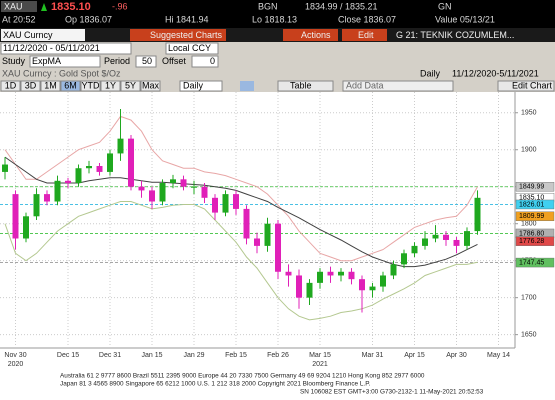 The height and width of the screenshot is (400, 555). I want to click on add-data-input, so click(398, 86).